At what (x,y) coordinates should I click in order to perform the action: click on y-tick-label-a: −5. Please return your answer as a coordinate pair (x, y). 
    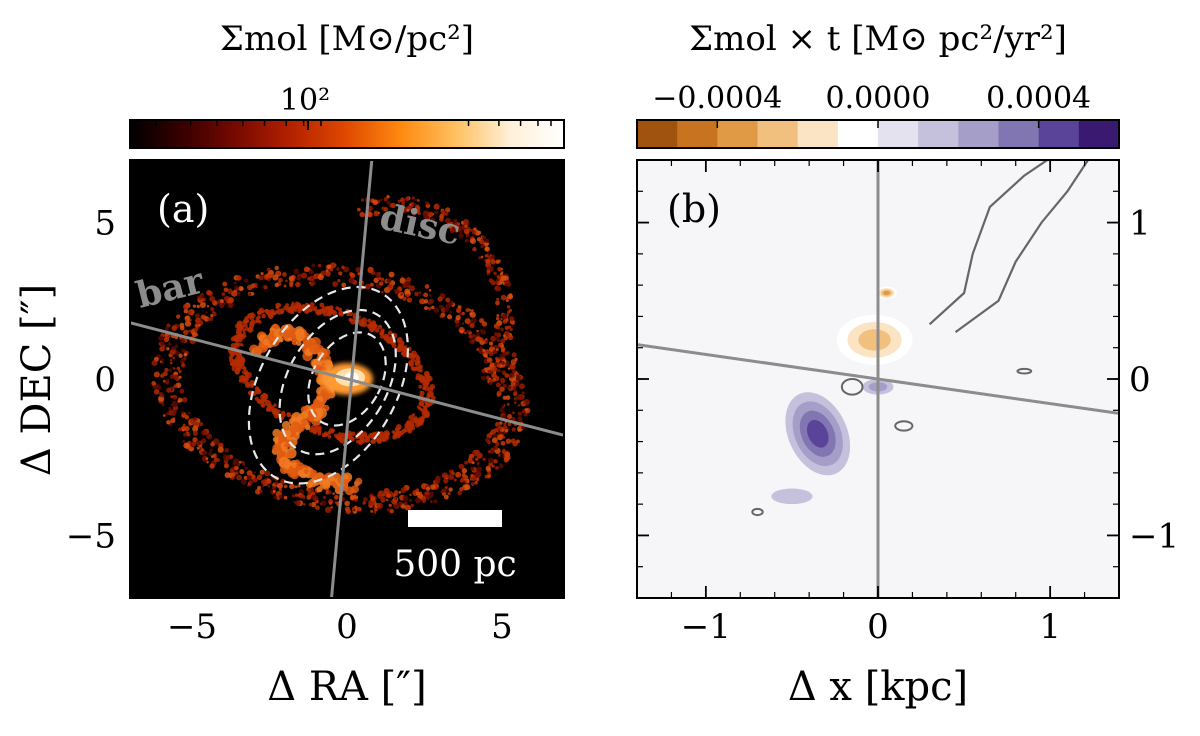
    Looking at the image, I should click on (91, 536).